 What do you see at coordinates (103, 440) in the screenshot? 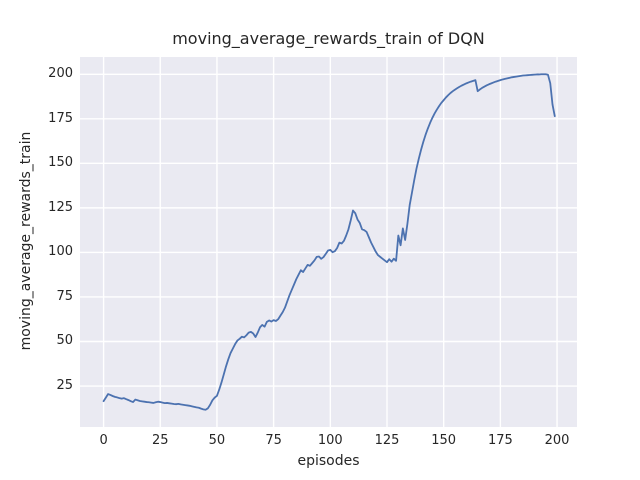
I see `x-tick-label: 0` at bounding box center [103, 440].